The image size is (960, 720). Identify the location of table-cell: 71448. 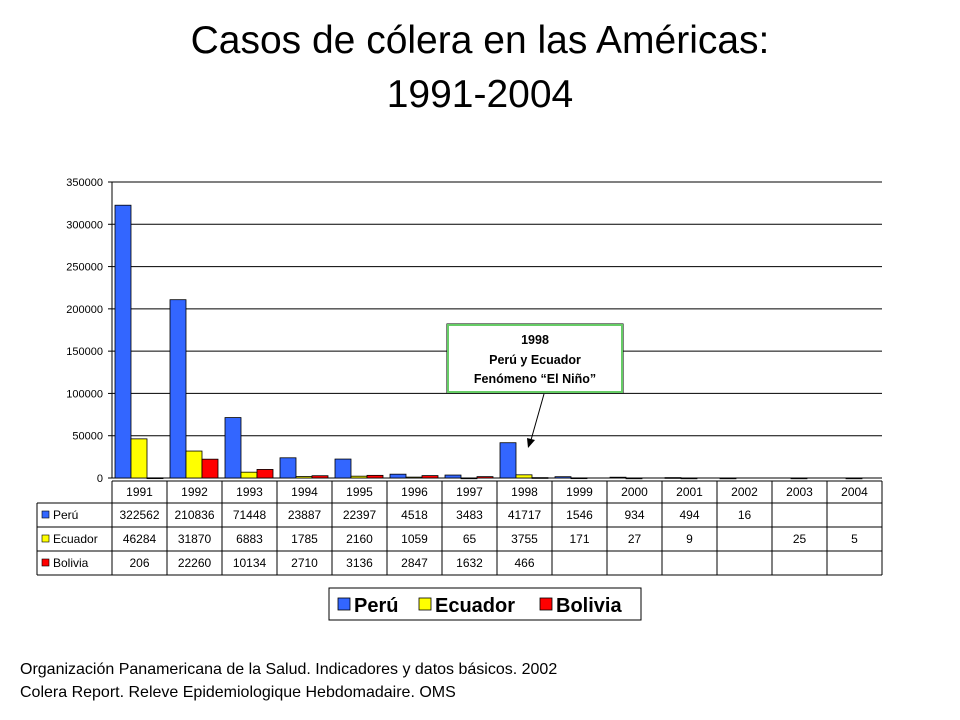
(250, 515).